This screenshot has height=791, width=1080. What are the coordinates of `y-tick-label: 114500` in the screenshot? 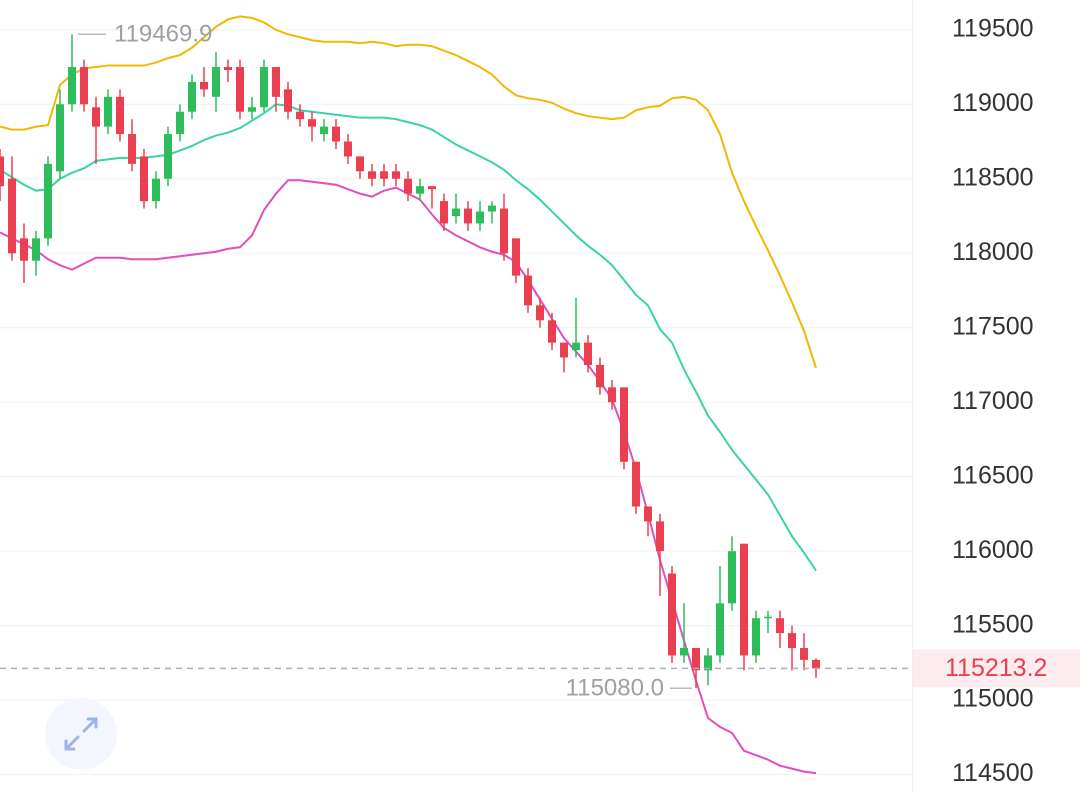 It's located at (993, 773).